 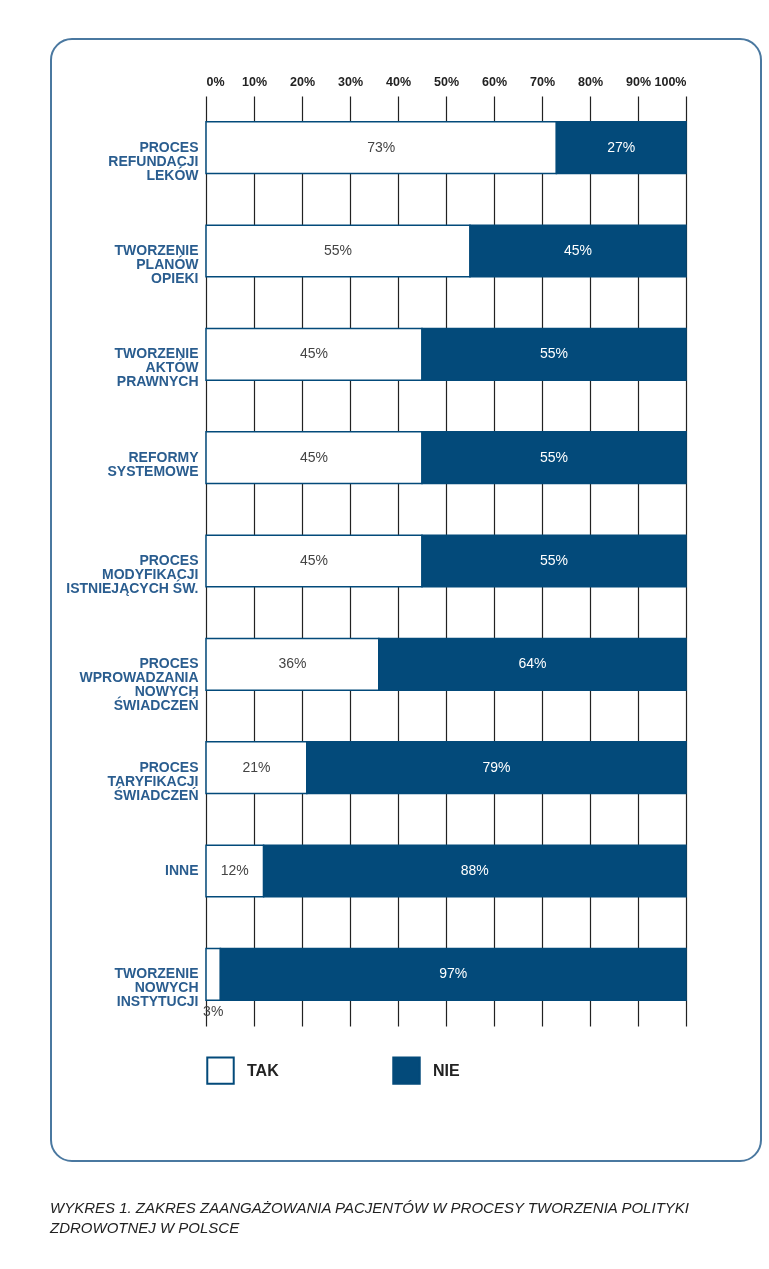 I want to click on y-tick-label: PROCES MODYFIKACJI ISTNIEJĄCYCH ŚW., so click(x=132, y=574).